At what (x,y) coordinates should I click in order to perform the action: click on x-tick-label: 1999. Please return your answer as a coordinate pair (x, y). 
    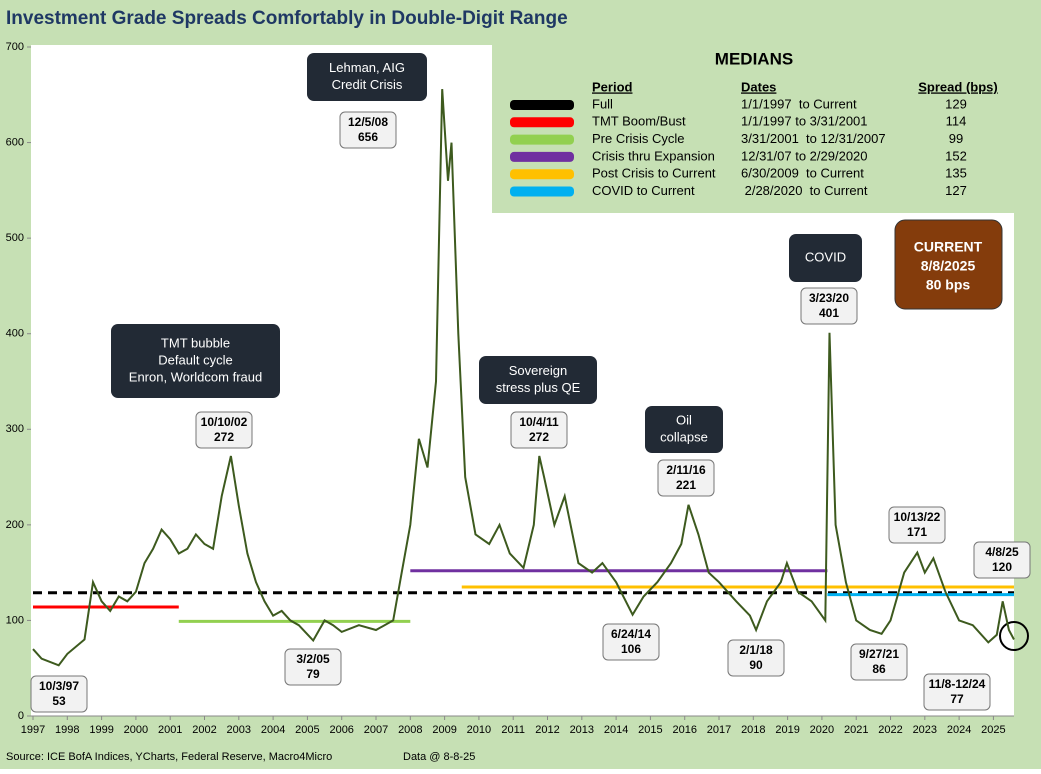
    Looking at the image, I should click on (101, 730).